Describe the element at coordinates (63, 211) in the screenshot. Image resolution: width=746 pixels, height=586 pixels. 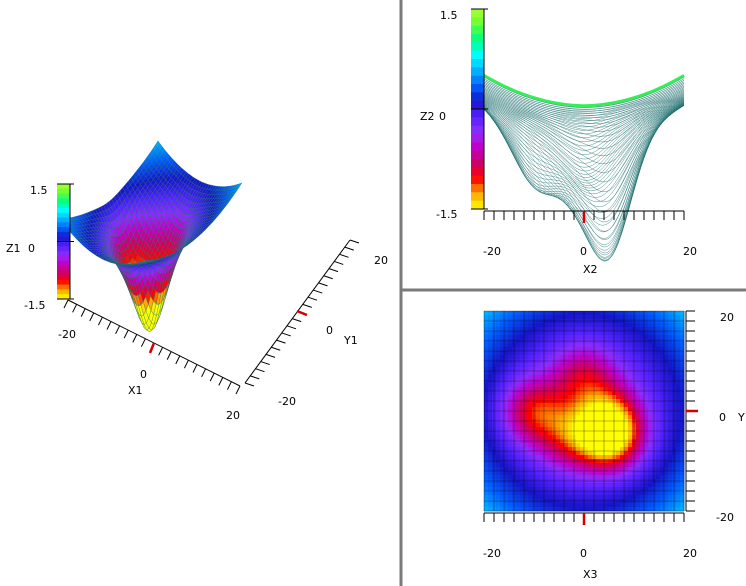
I see `z1-colorbar-segment` at that location.